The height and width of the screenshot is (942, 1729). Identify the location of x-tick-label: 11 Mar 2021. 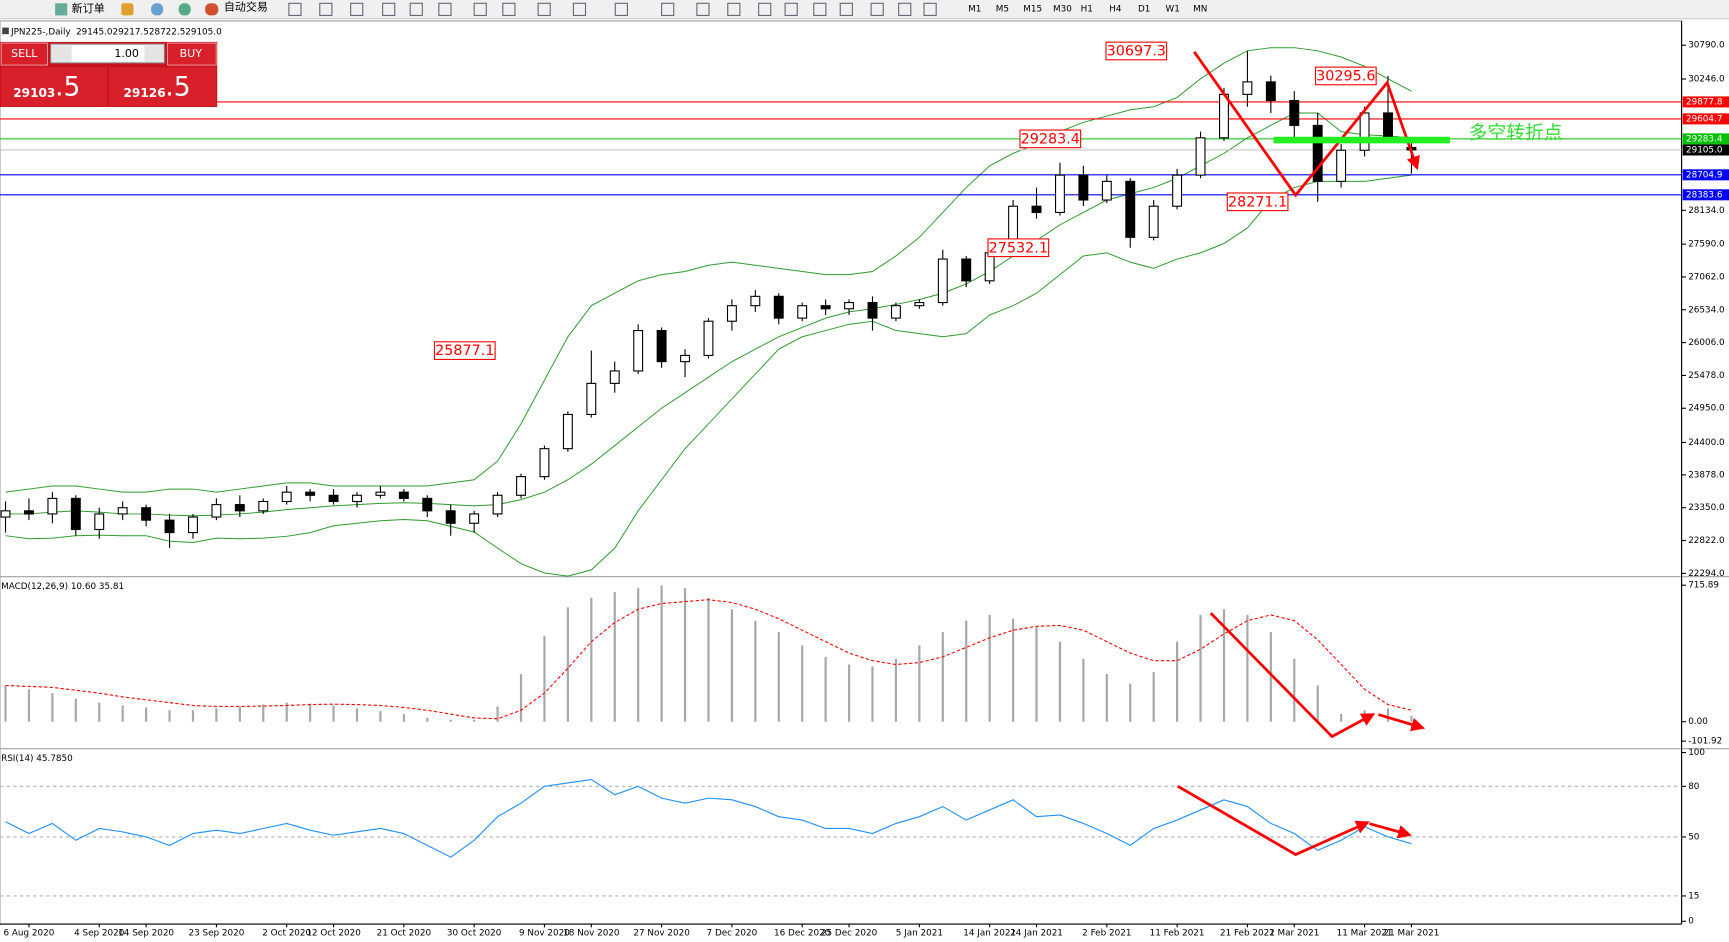
(1365, 933).